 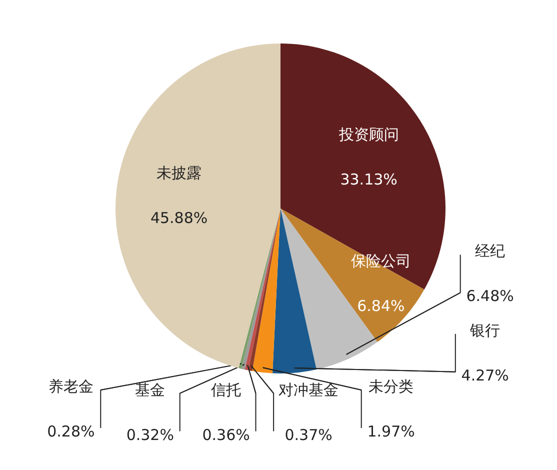 What do you see at coordinates (391, 431) in the screenshot?
I see `data-label: 1.97%` at bounding box center [391, 431].